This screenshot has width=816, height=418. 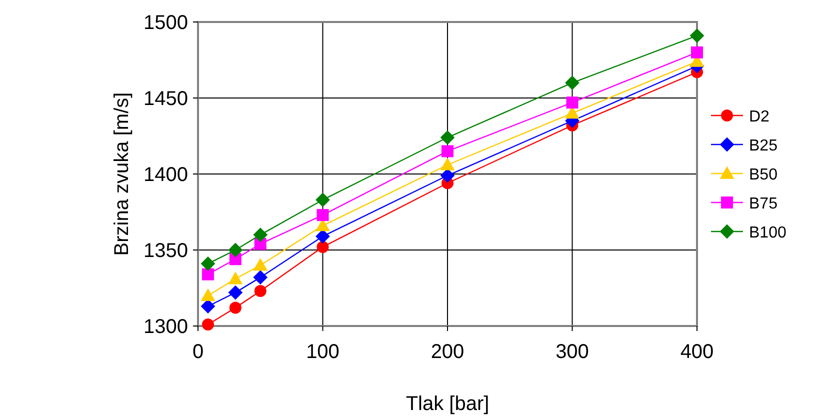 I want to click on y-tick-label: 1300, so click(x=166, y=327).